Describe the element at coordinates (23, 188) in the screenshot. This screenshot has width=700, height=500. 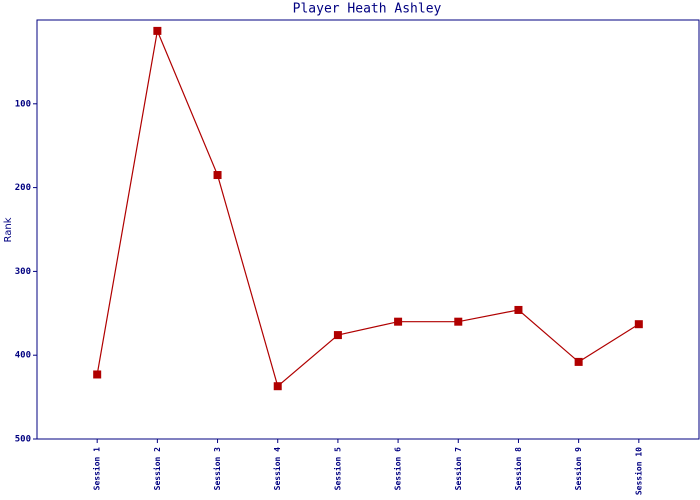
I see `y-tick-label: 200` at that location.